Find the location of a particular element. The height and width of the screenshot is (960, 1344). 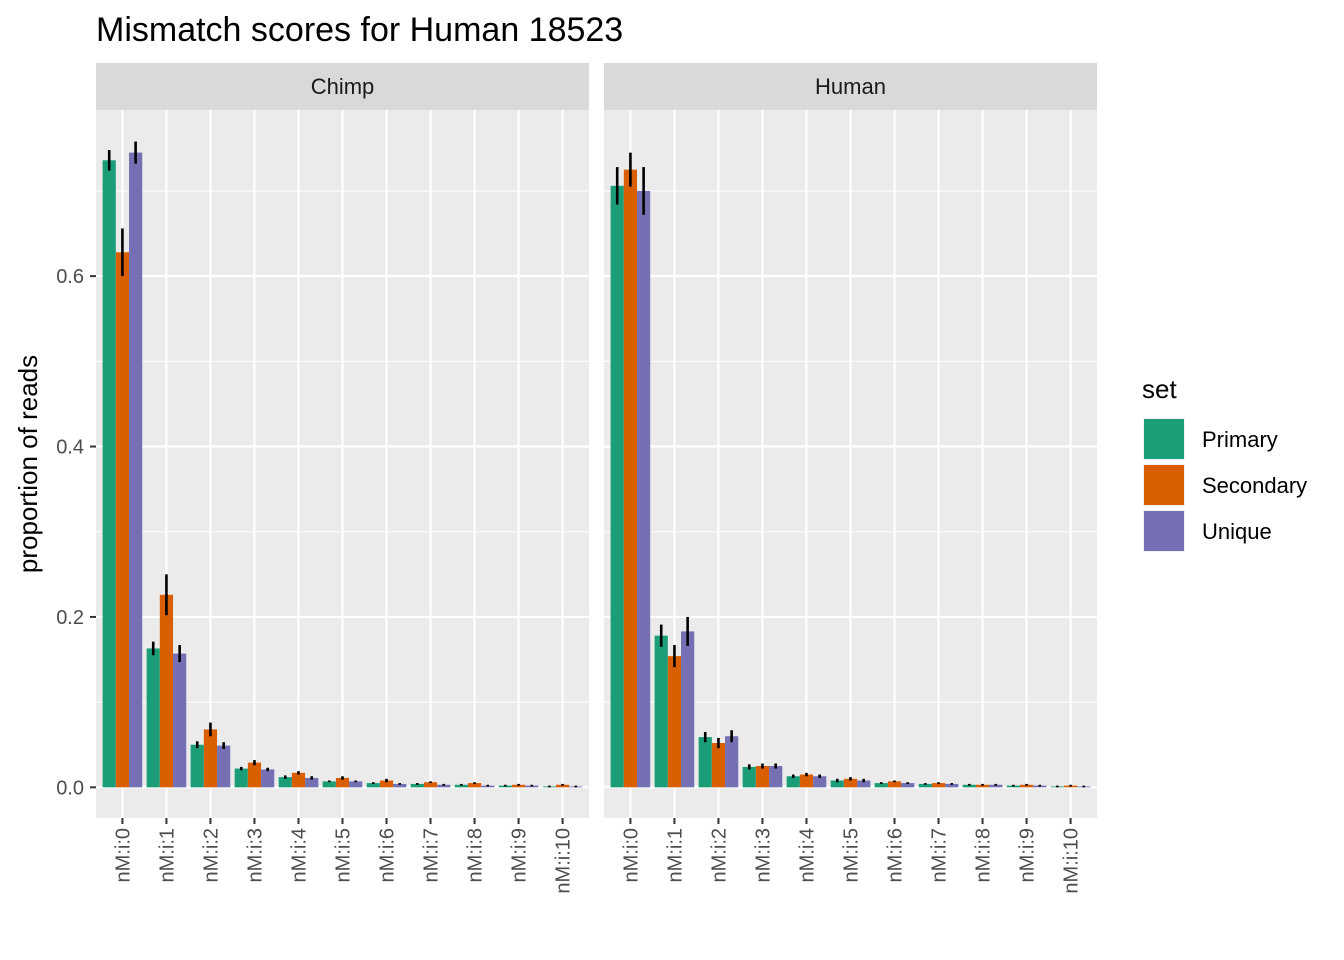

y-tick-label: 0.2 is located at coordinates (70, 618).